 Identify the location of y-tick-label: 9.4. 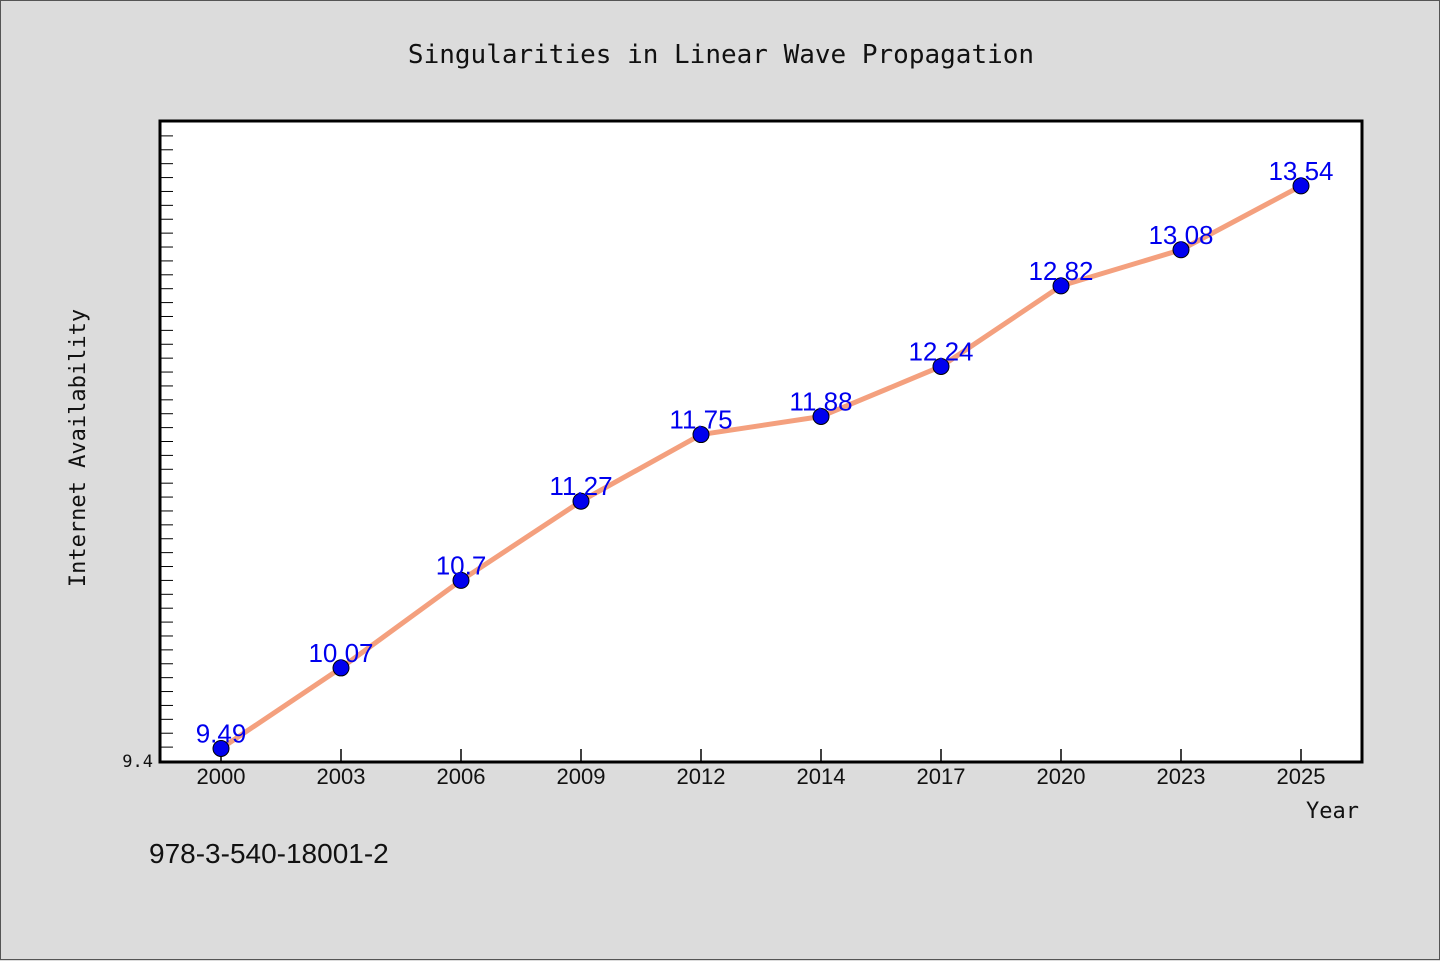
(137, 762).